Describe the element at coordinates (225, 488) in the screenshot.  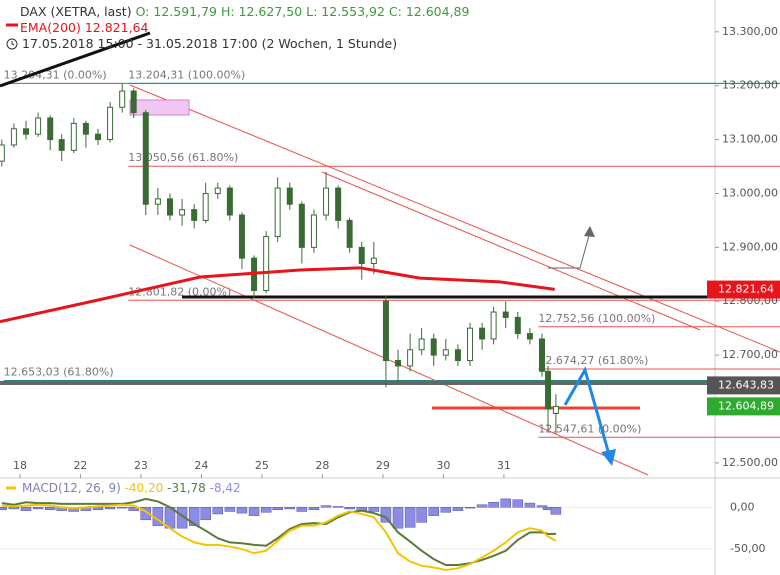
I see `histogram-value: -8,42` at that location.